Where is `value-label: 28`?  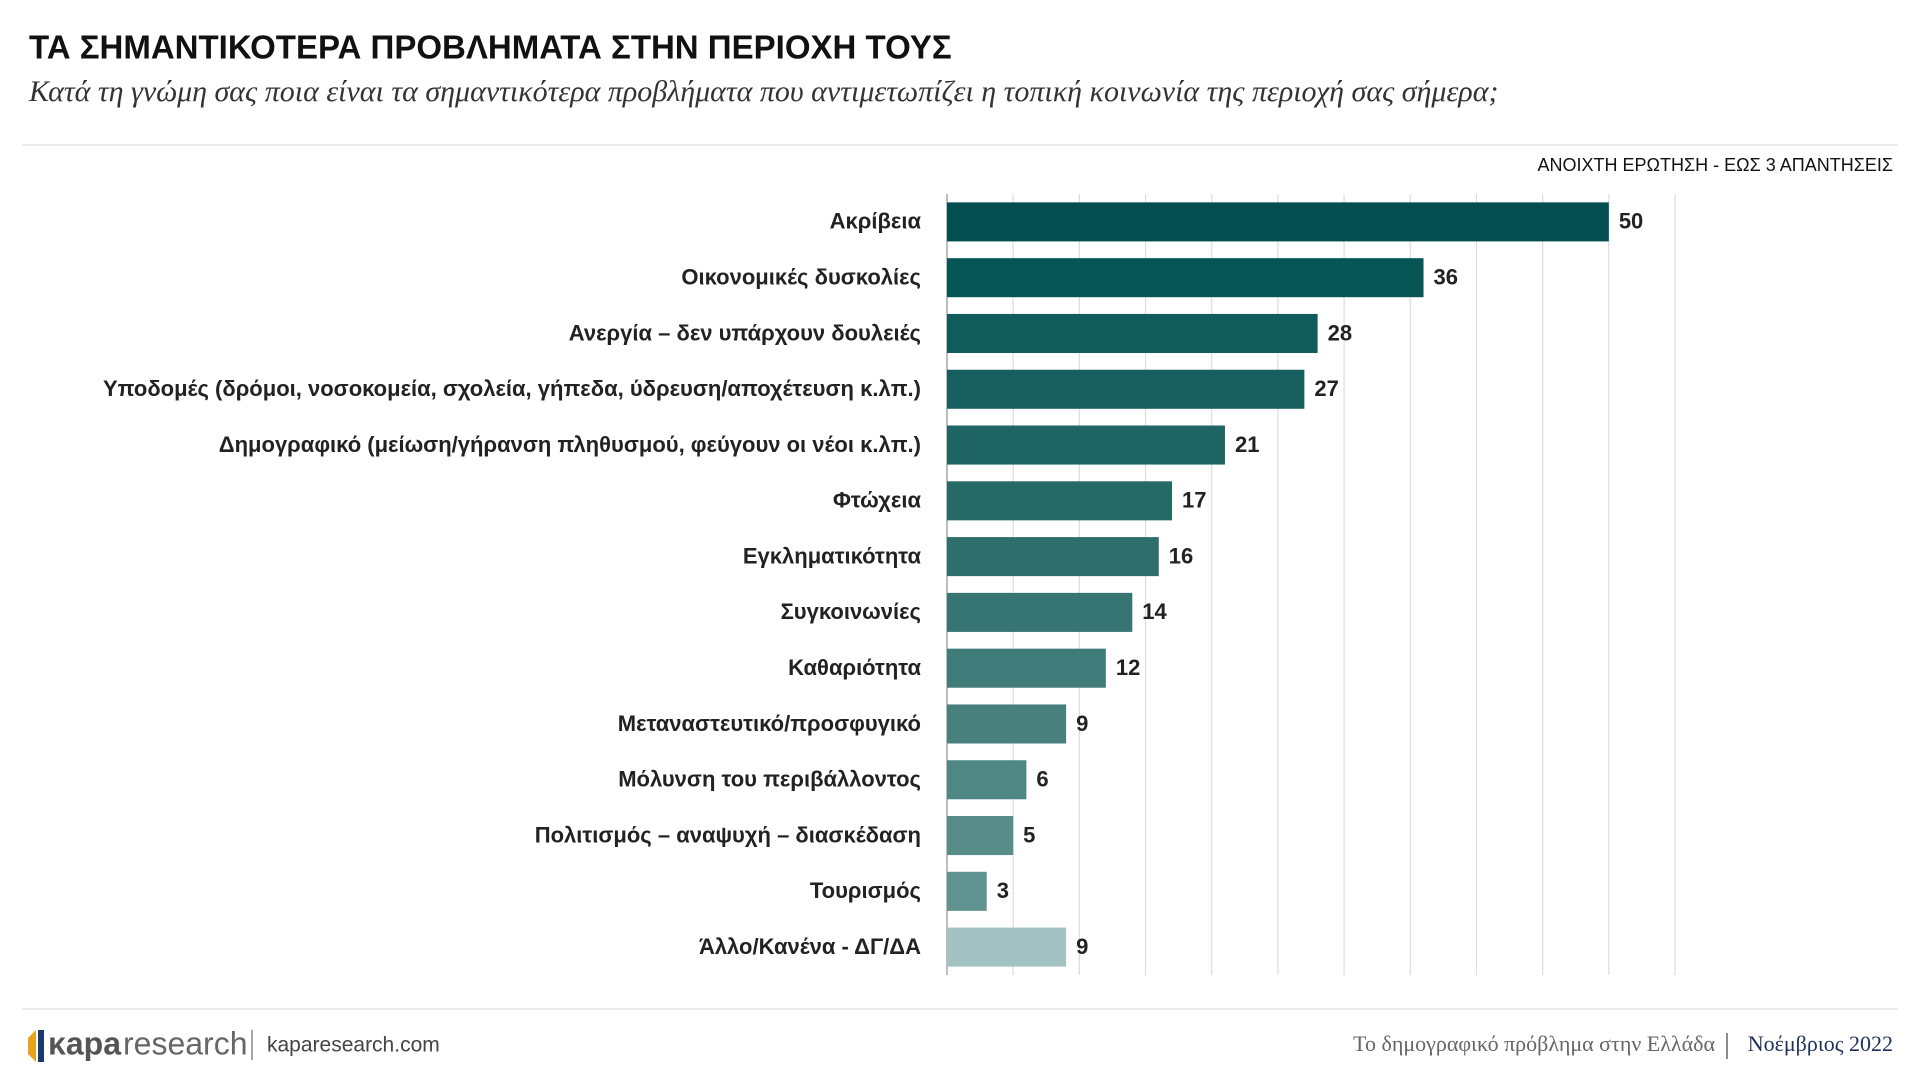 value-label: 28 is located at coordinates (1340, 332).